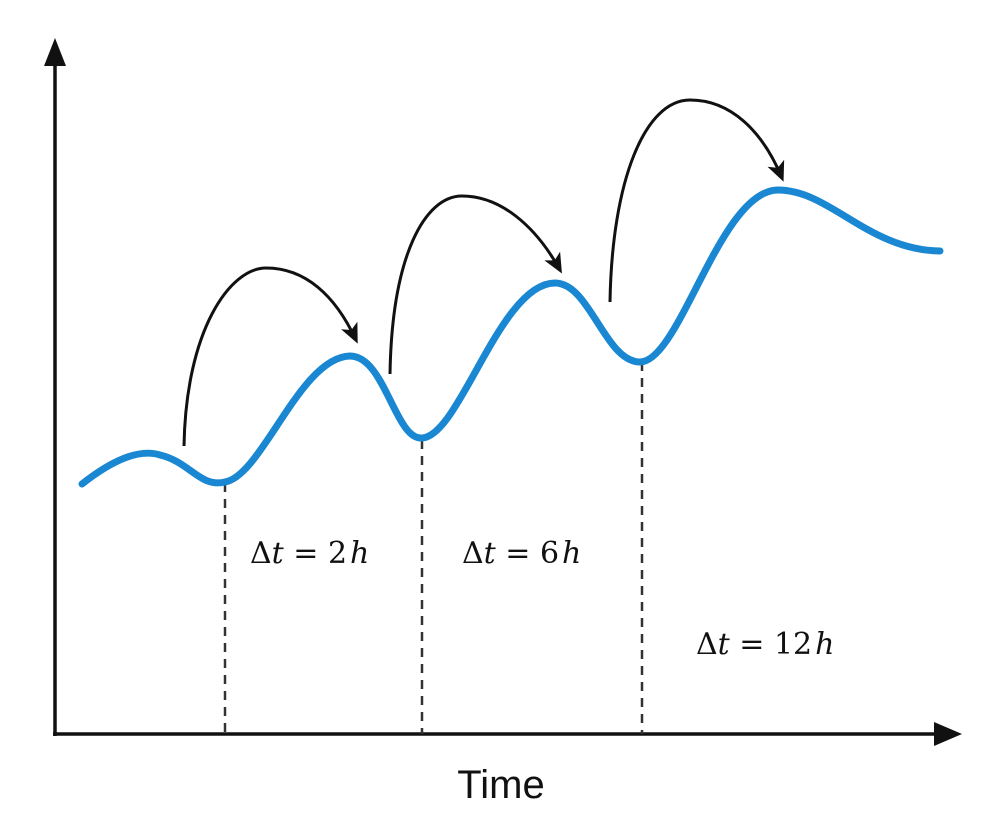  Describe the element at coordinates (500, 785) in the screenshot. I see `x-axis-label: Time` at that location.